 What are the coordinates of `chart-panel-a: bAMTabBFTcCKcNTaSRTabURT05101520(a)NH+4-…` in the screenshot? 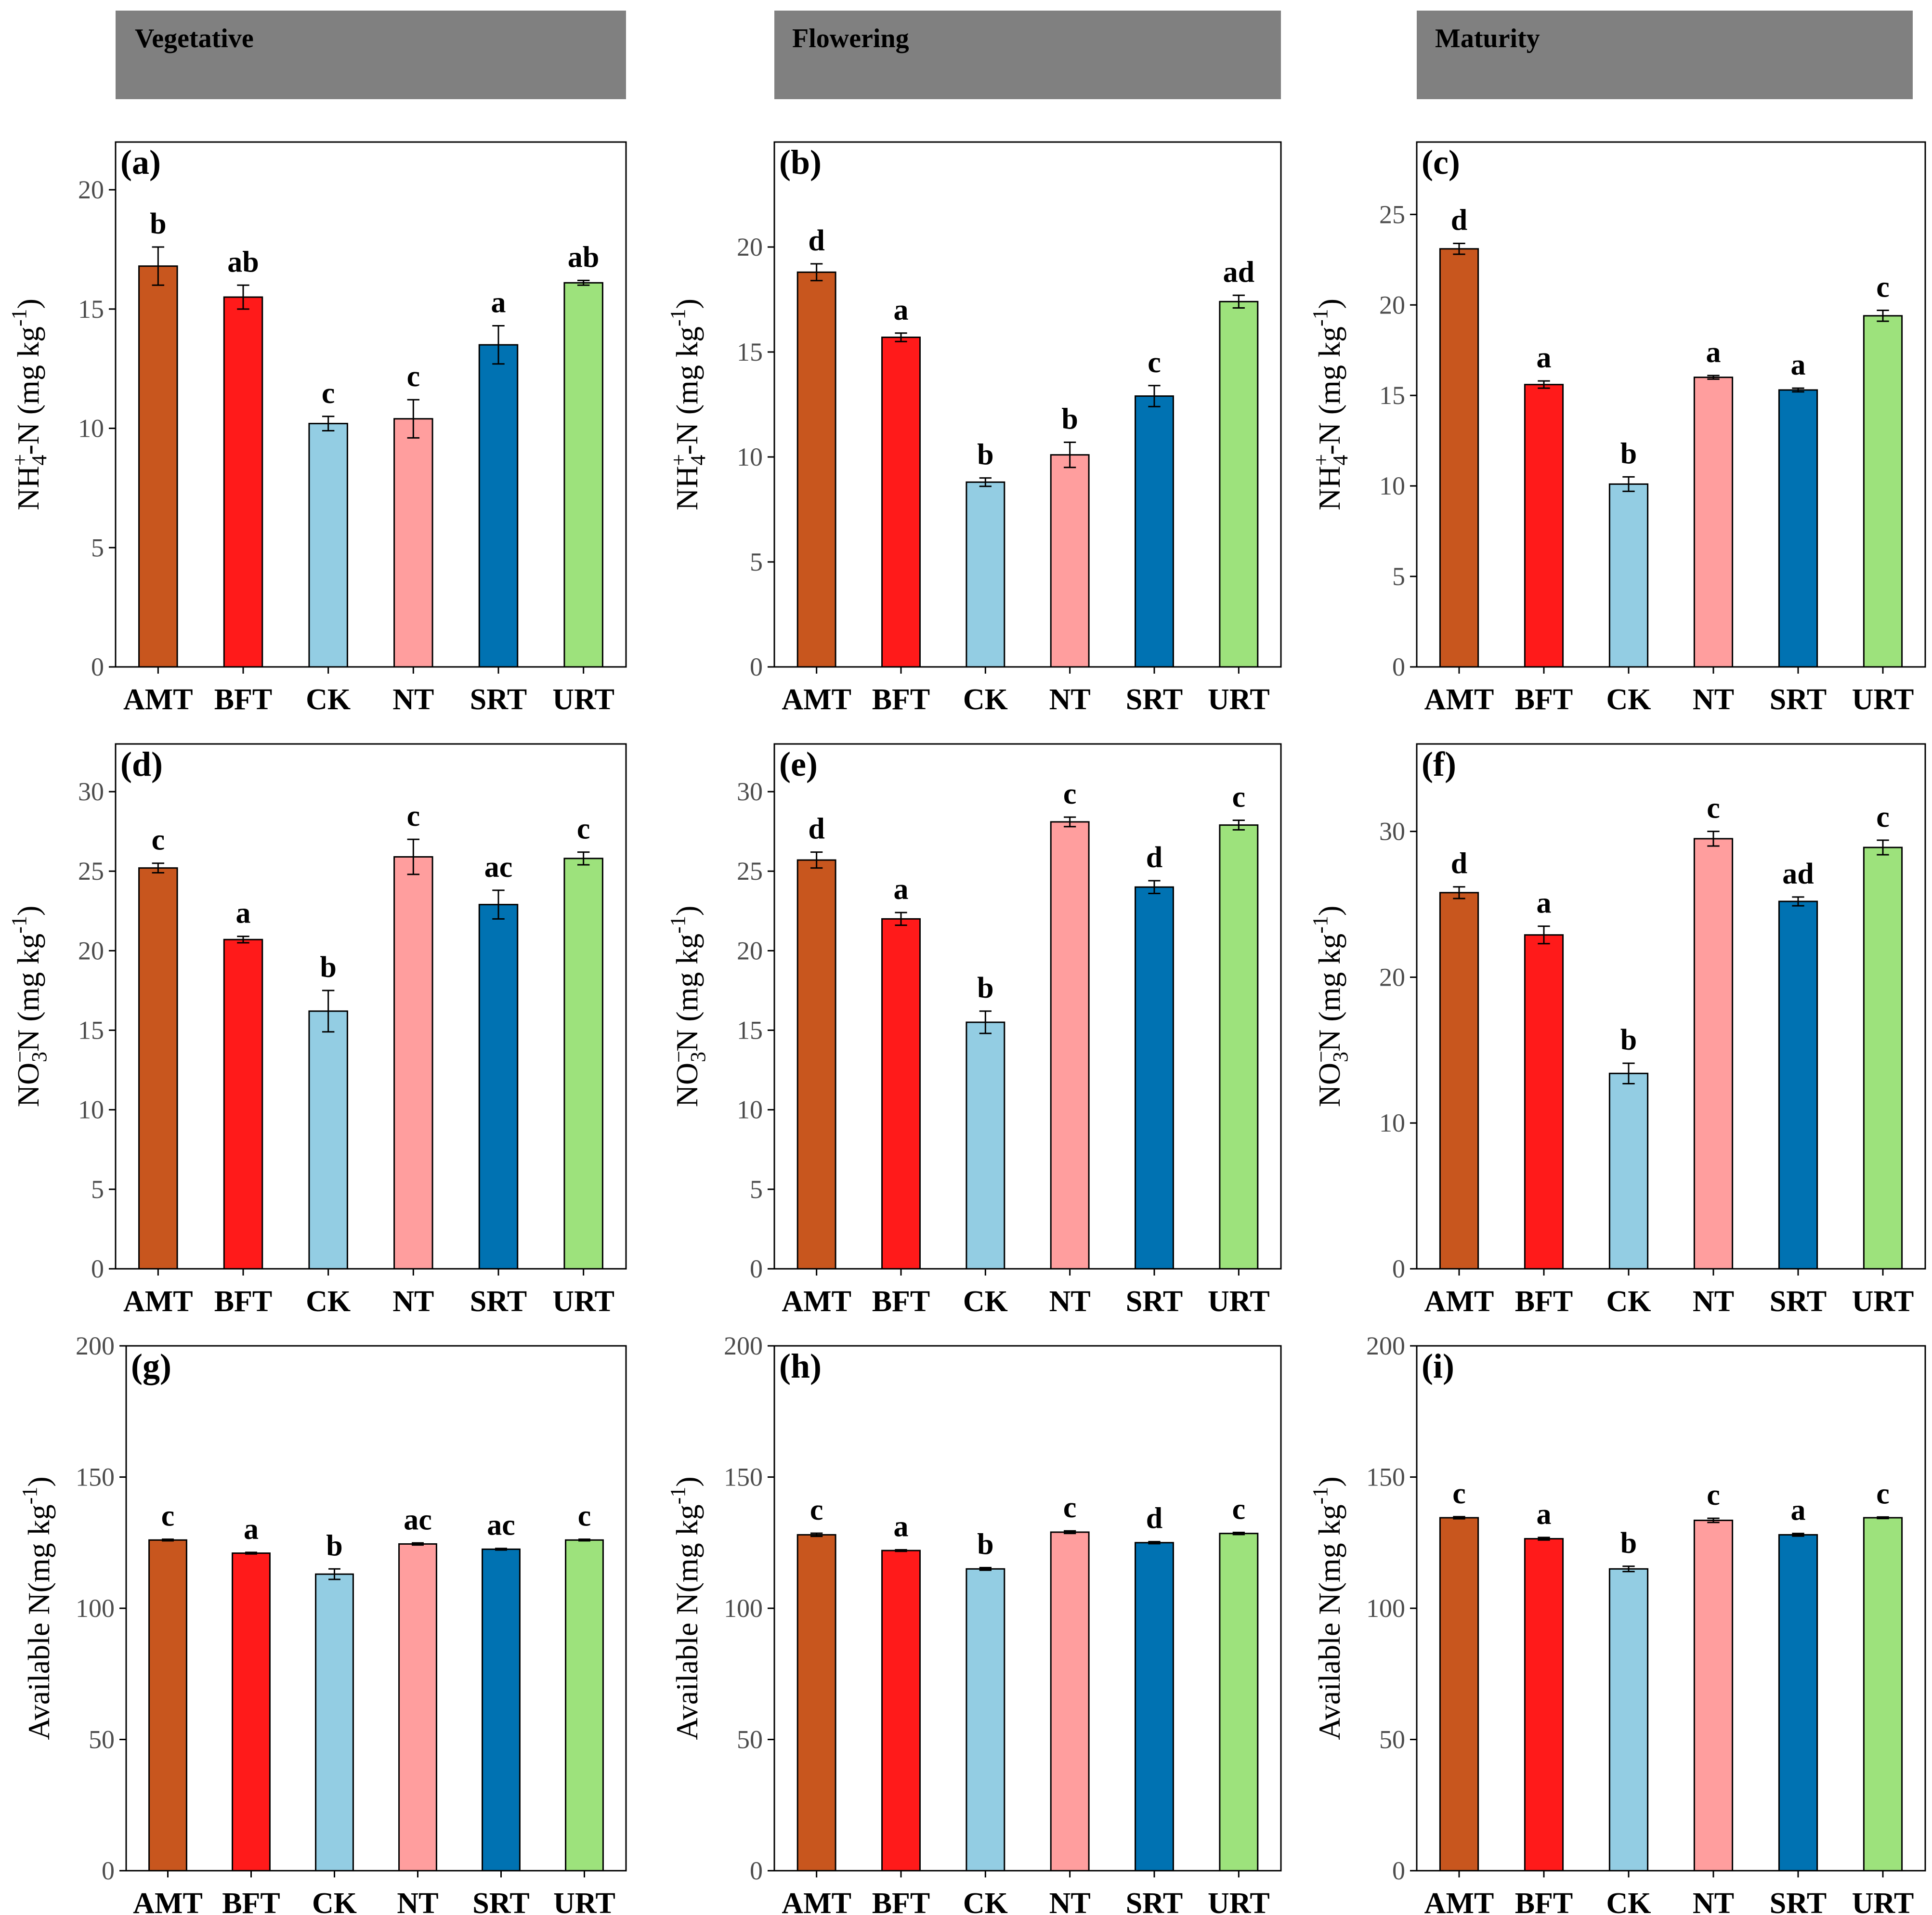 It's located at (317, 428).